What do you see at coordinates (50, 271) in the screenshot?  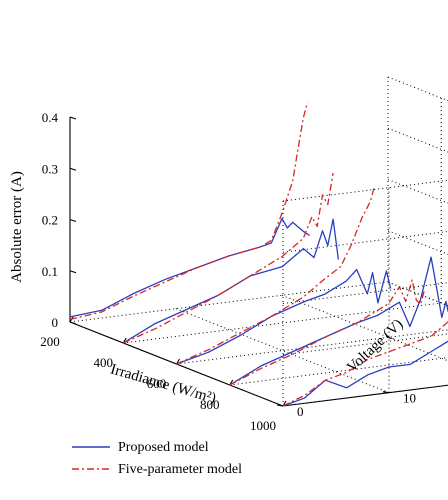 I see `z-tick-label: 0.1` at bounding box center [50, 271].